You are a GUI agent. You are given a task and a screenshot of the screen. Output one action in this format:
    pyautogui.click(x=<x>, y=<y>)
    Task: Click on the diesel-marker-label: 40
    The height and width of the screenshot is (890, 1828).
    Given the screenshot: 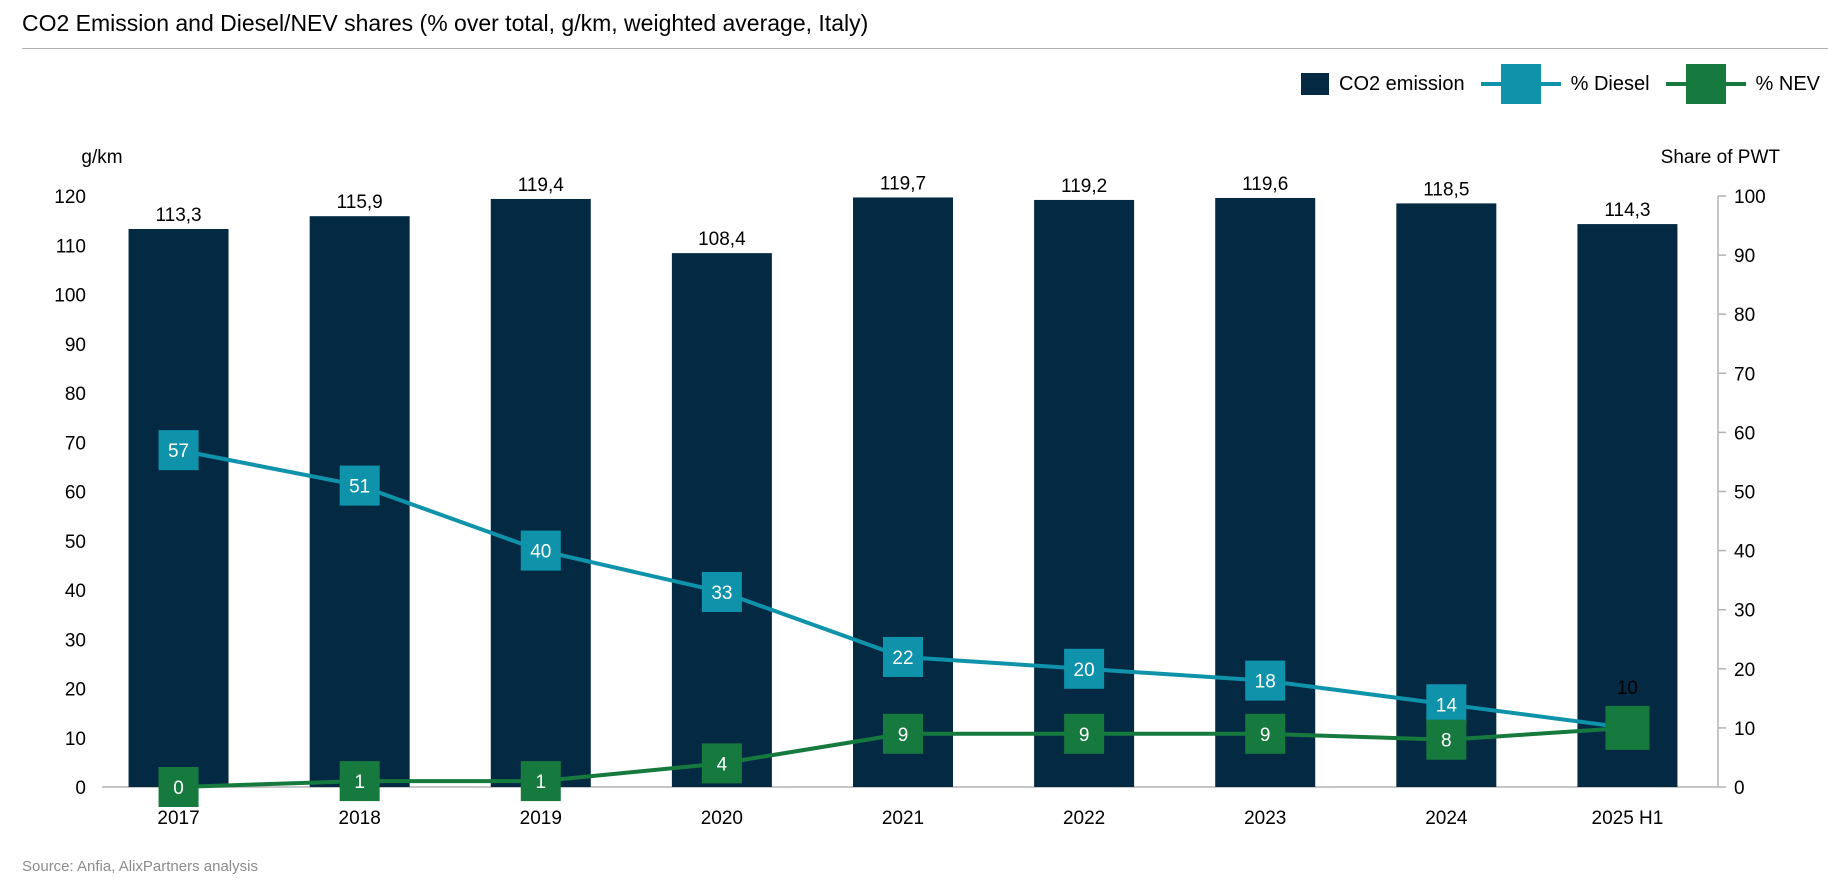 What is the action you would take?
    pyautogui.click(x=540, y=552)
    